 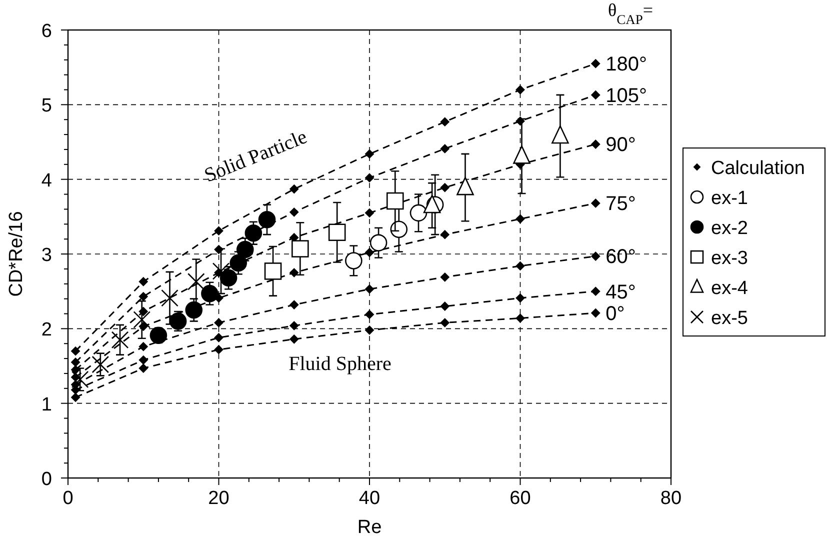 I want to click on annotation: 75°, so click(x=621, y=204).